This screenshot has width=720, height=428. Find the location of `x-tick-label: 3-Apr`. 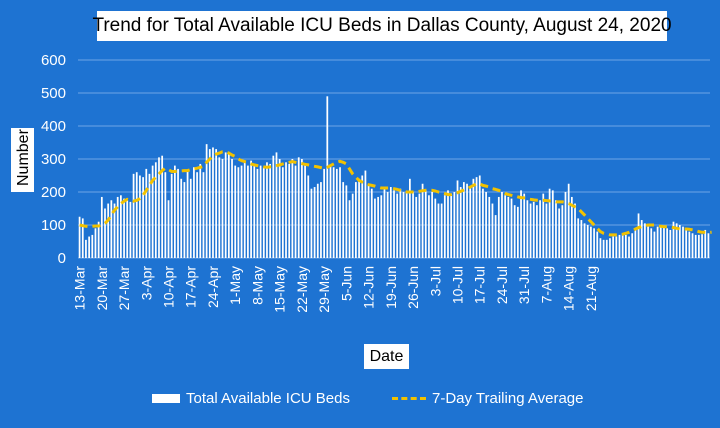

x-tick-label: 3-Apr is located at coordinates (146, 283).